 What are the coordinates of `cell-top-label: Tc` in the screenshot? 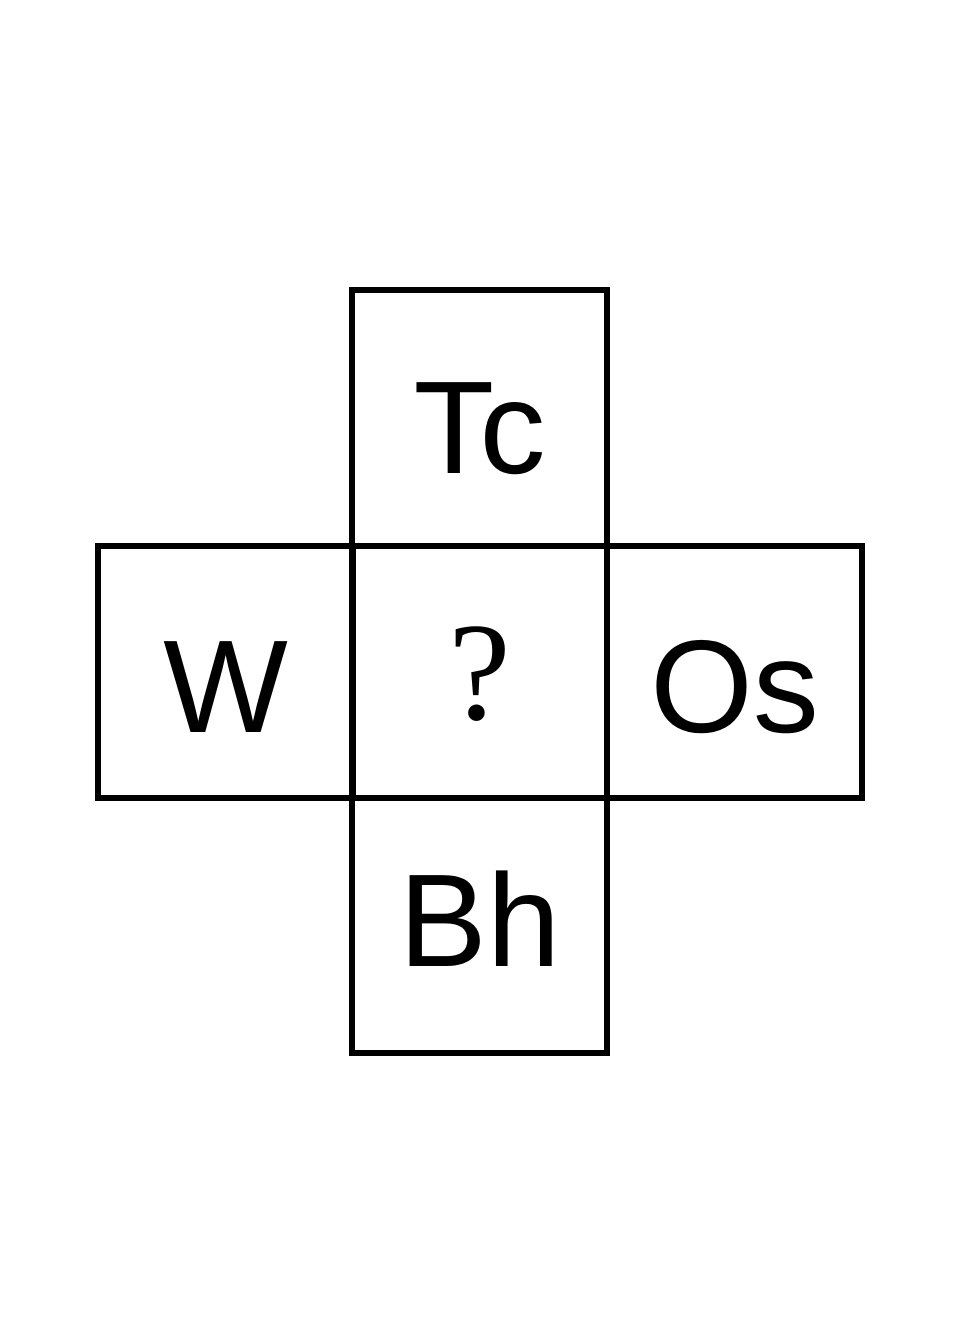 It's located at (479, 427).